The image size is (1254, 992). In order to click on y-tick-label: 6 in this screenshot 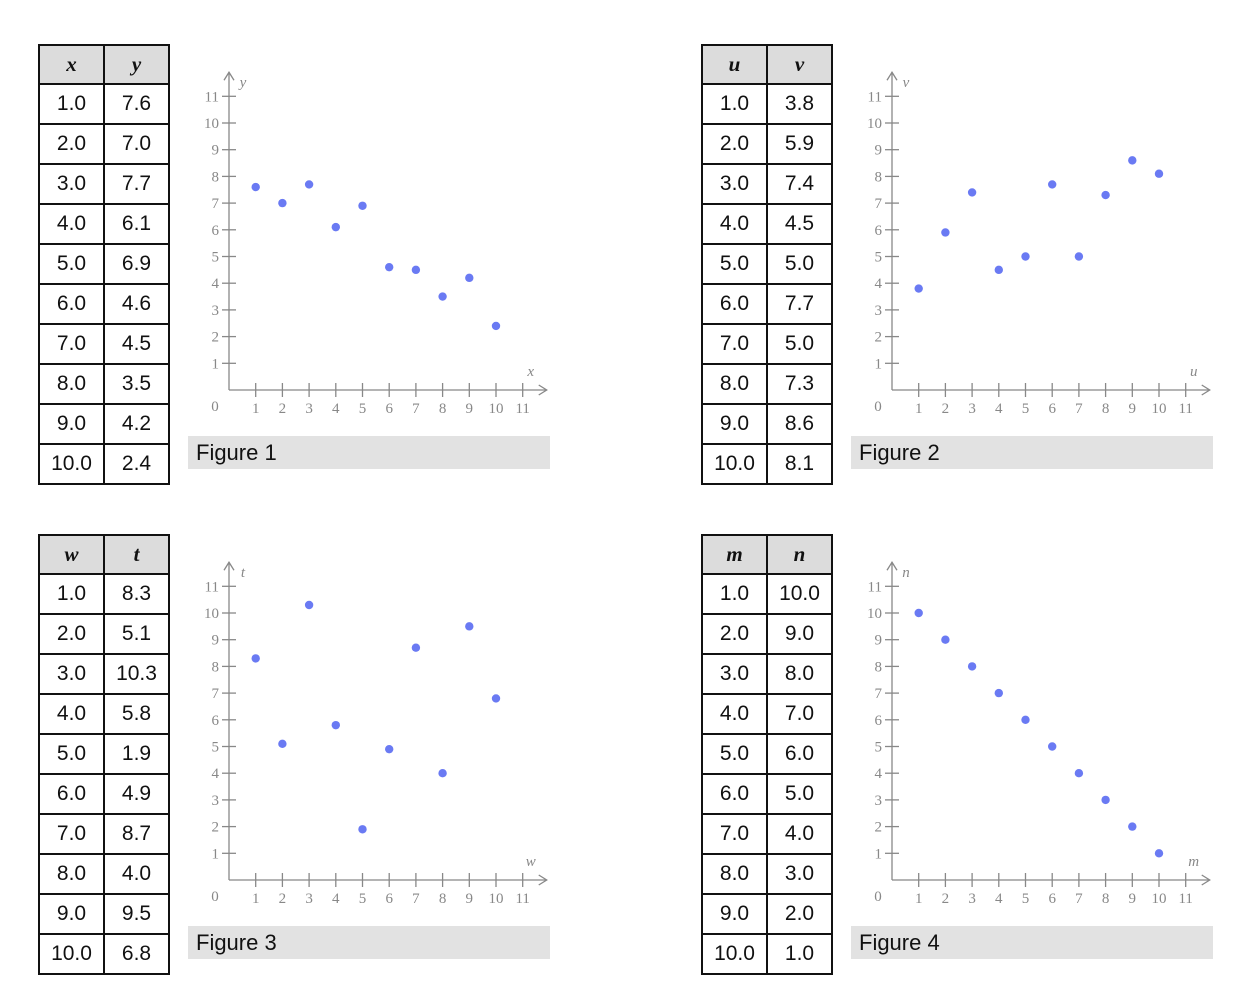, I will do `click(216, 231)`.